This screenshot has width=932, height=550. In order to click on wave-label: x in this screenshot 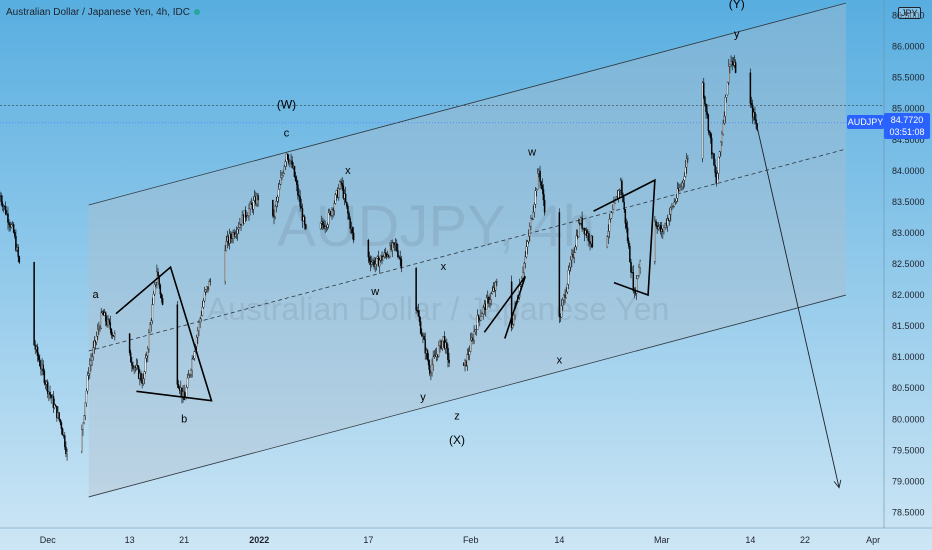, I will do `click(560, 360)`.